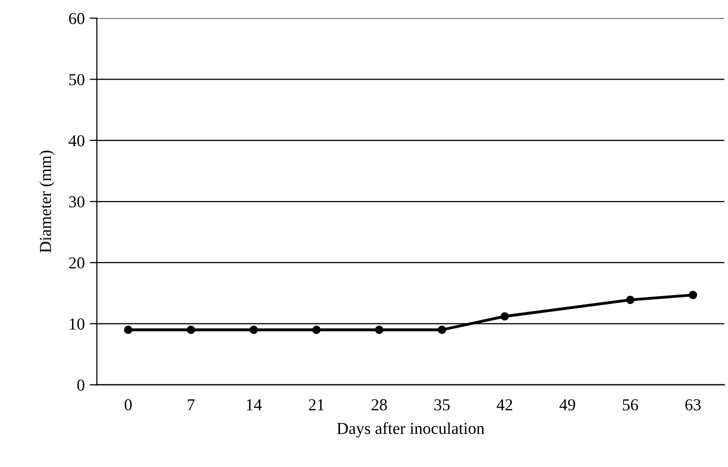 The height and width of the screenshot is (467, 728). Describe the element at coordinates (76, 263) in the screenshot. I see `y-tick-label: 20` at that location.